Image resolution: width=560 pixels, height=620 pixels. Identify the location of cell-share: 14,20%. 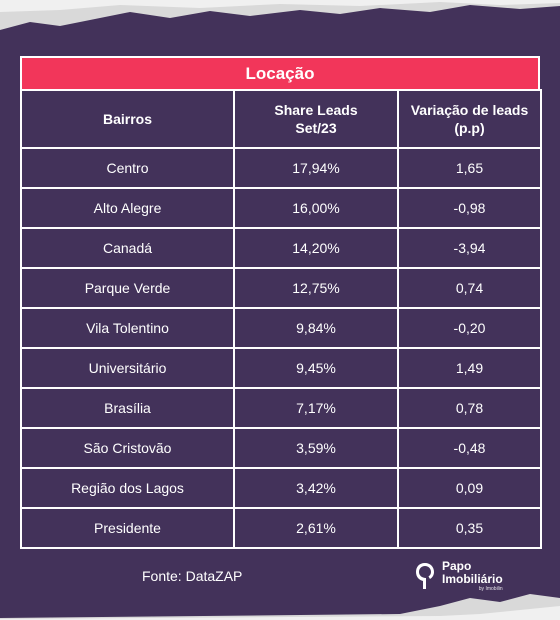
(316, 248).